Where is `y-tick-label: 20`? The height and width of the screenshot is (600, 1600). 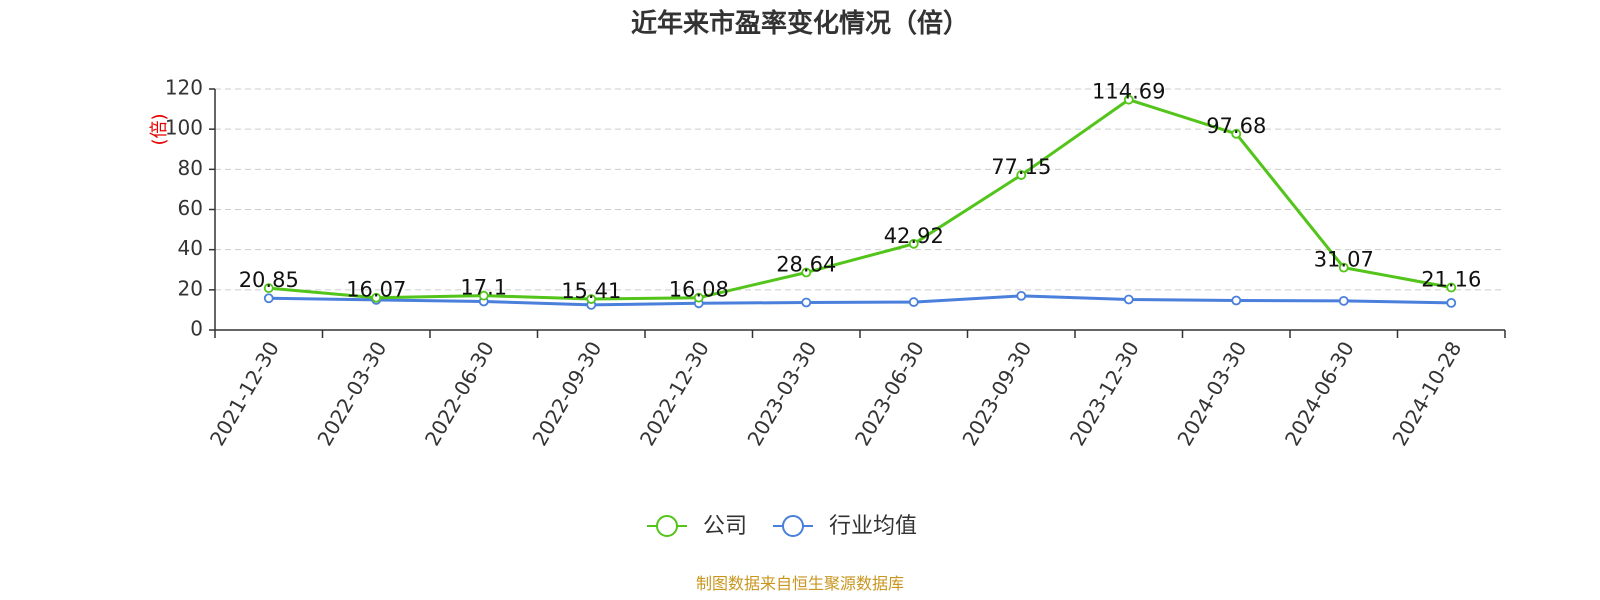
y-tick-label: 20 is located at coordinates (190, 288).